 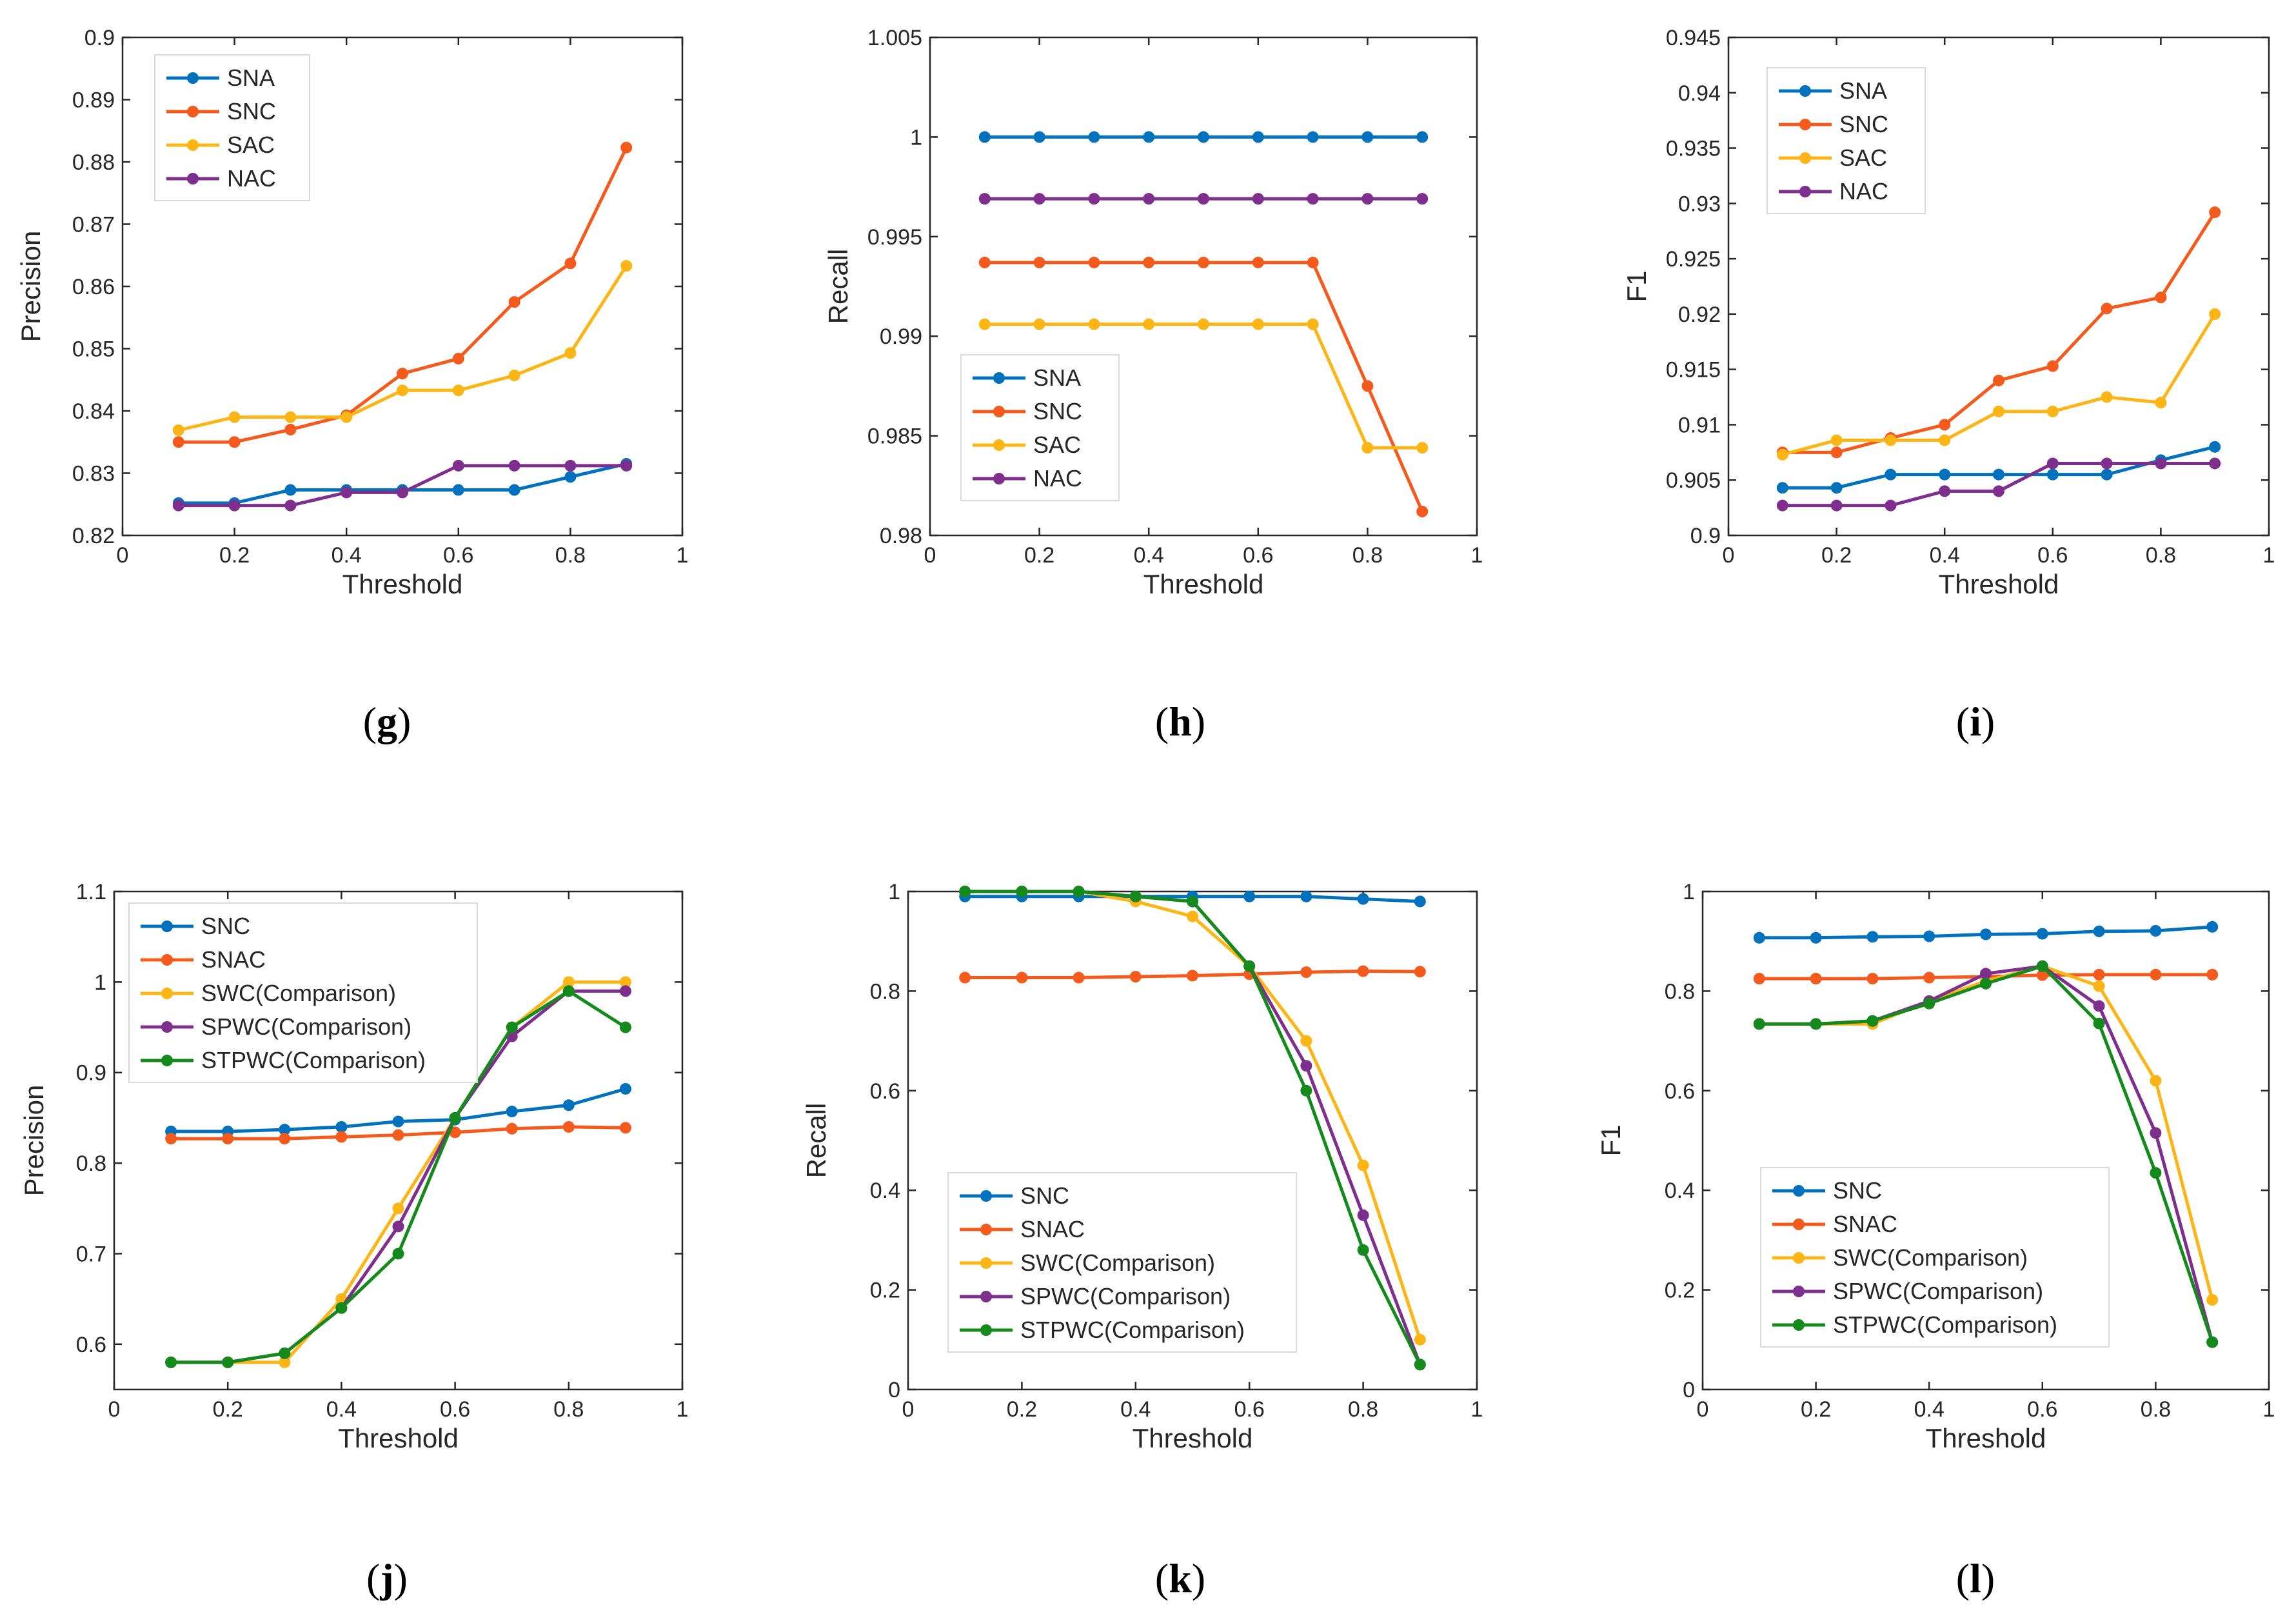 I want to click on y-tick-label: 0.8, so click(x=1680, y=991).